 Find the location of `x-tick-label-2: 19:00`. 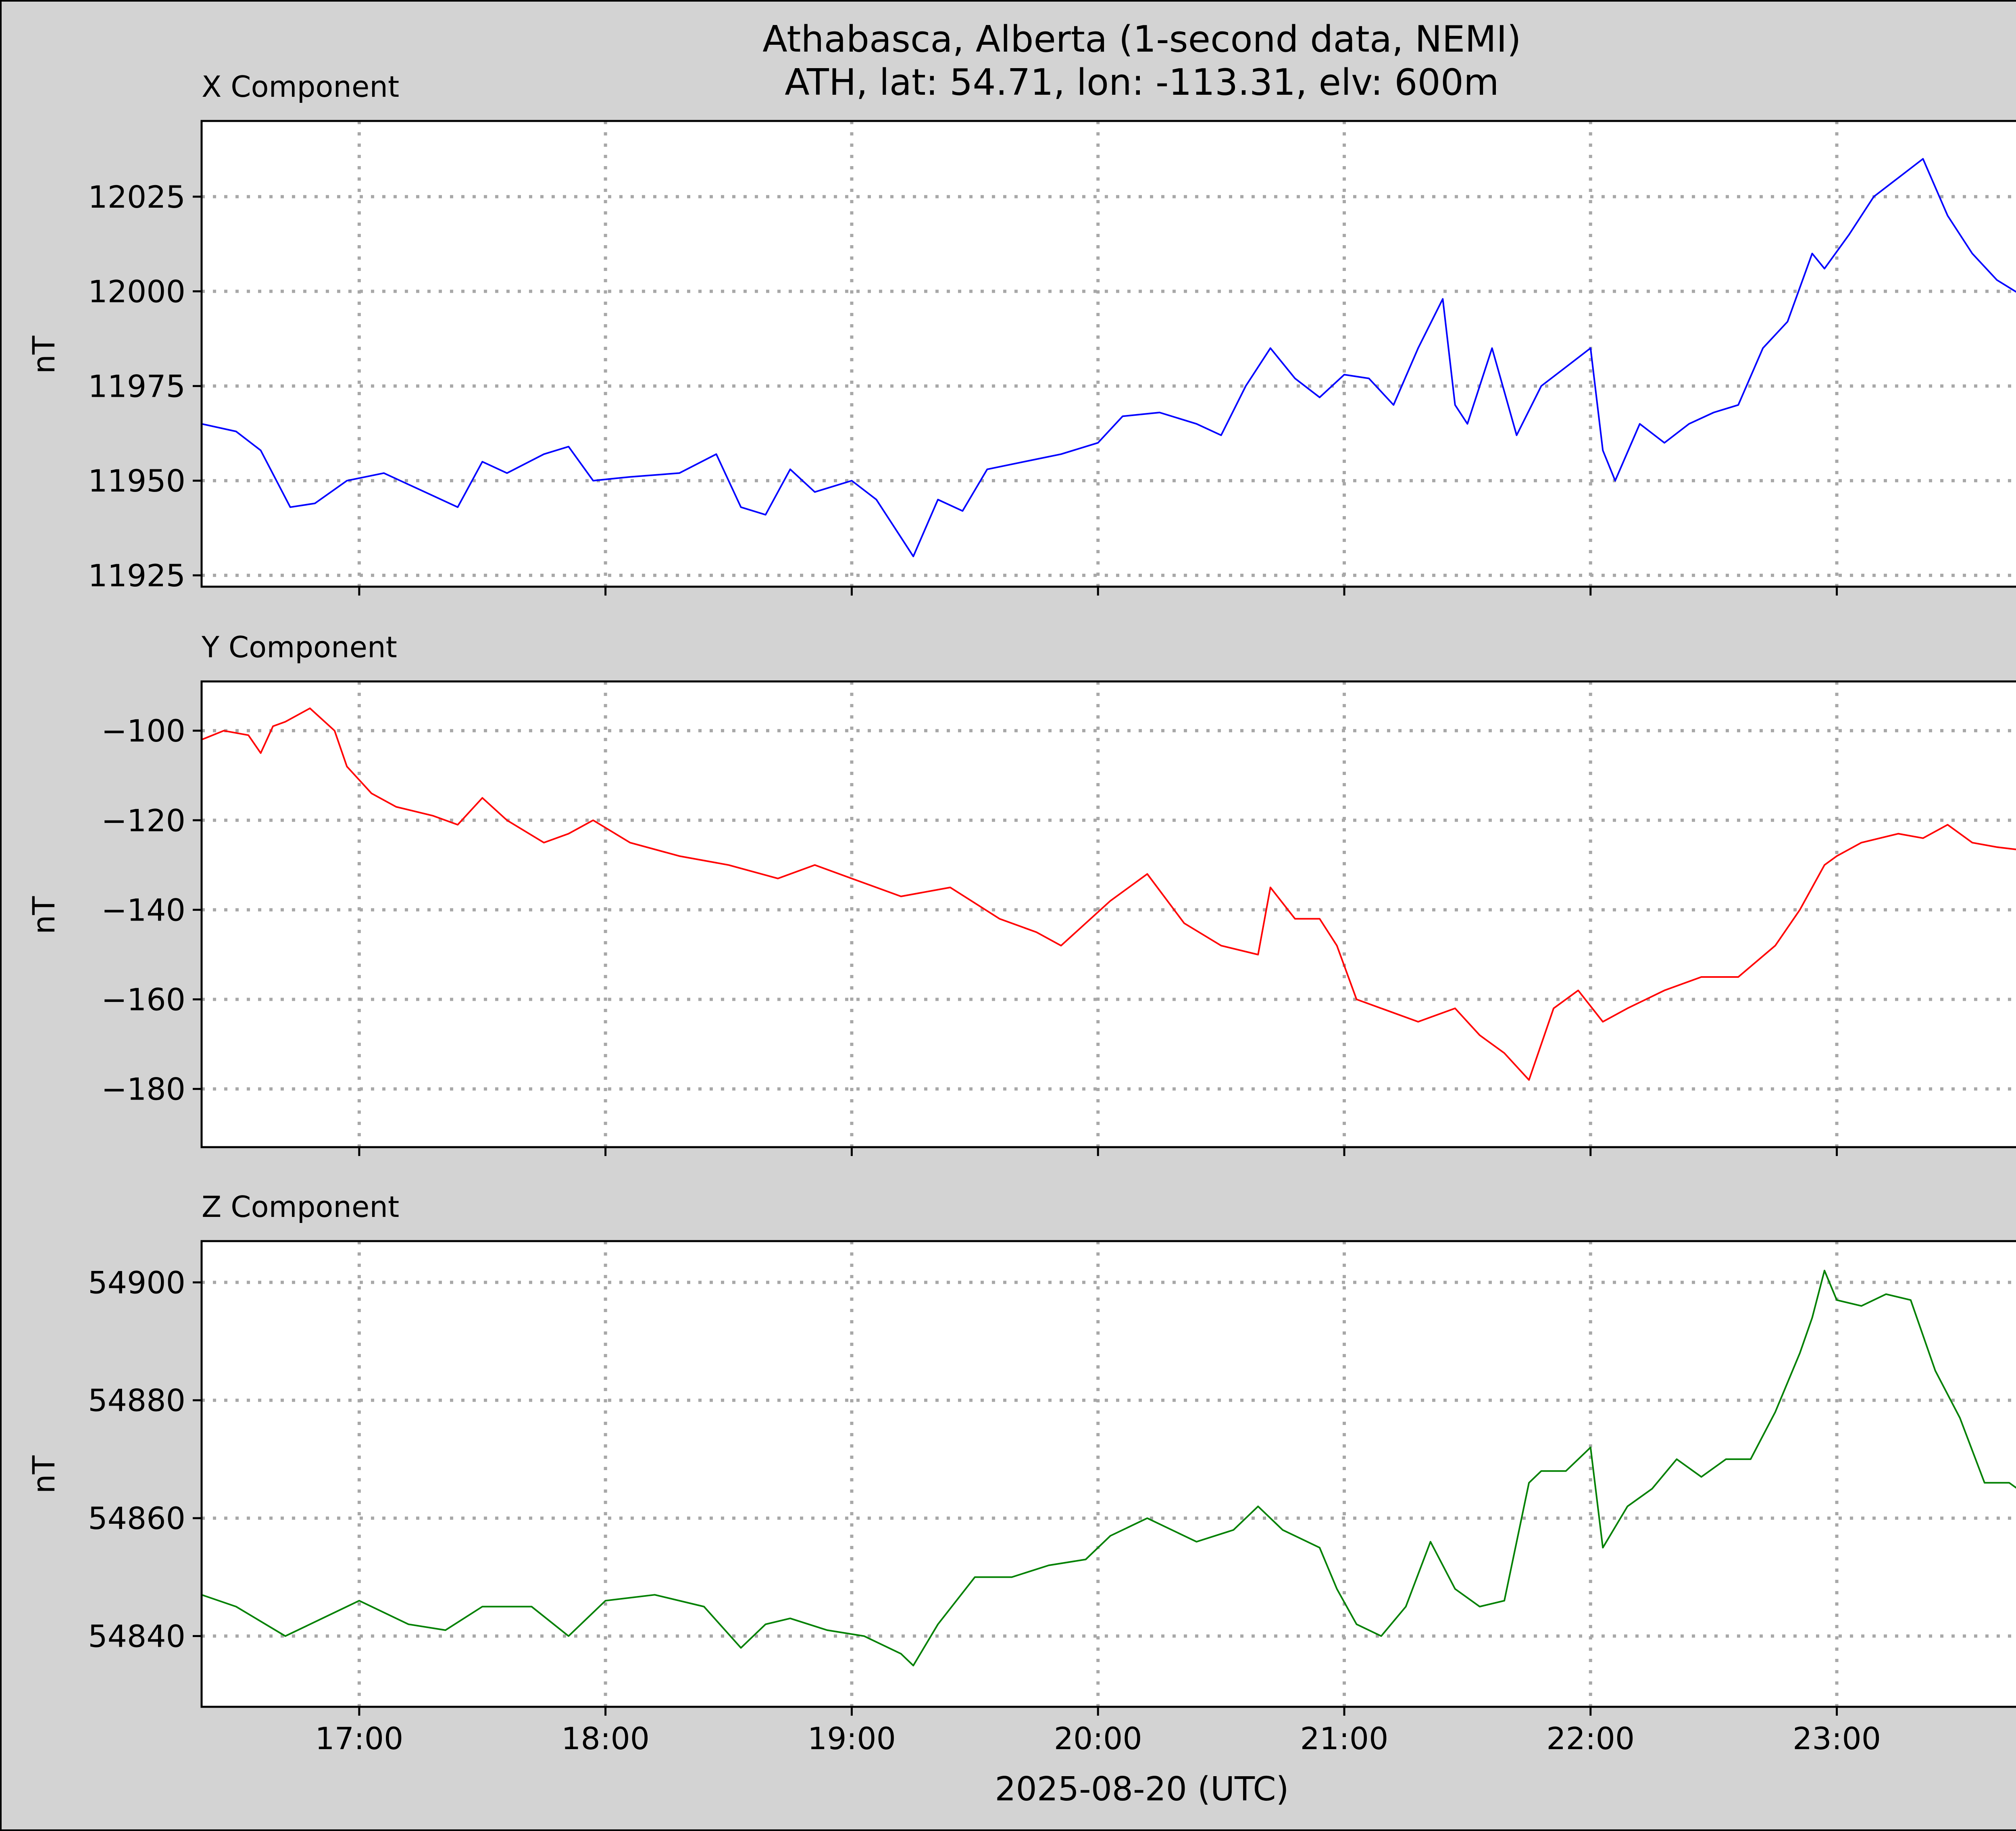

x-tick-label-2: 19:00 is located at coordinates (852, 1738).